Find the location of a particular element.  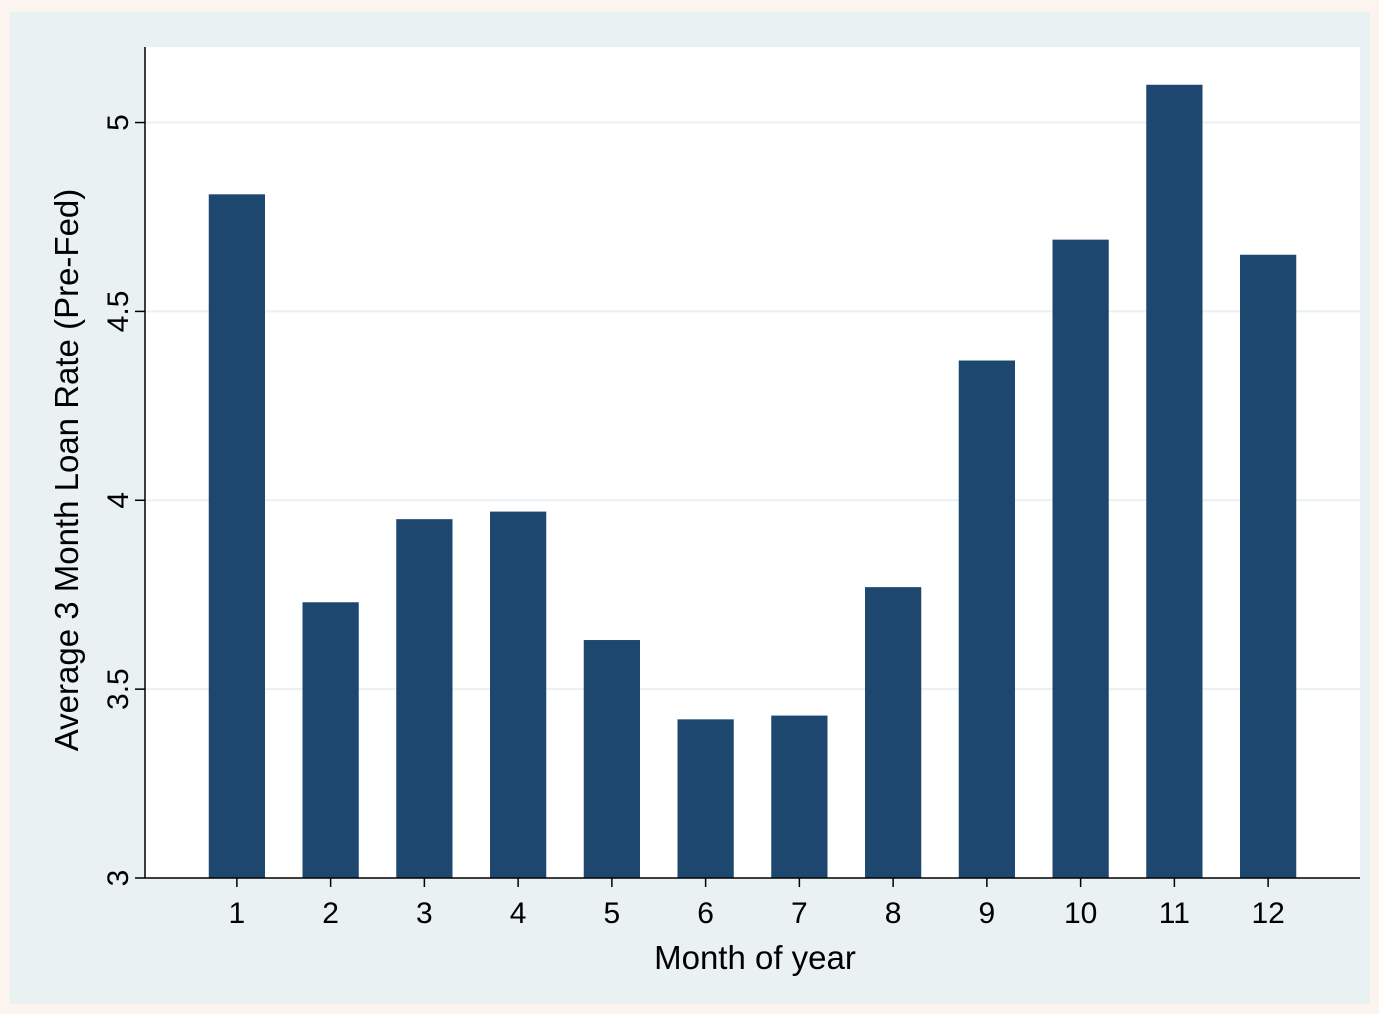

x-tick-label: 9 is located at coordinates (987, 913).